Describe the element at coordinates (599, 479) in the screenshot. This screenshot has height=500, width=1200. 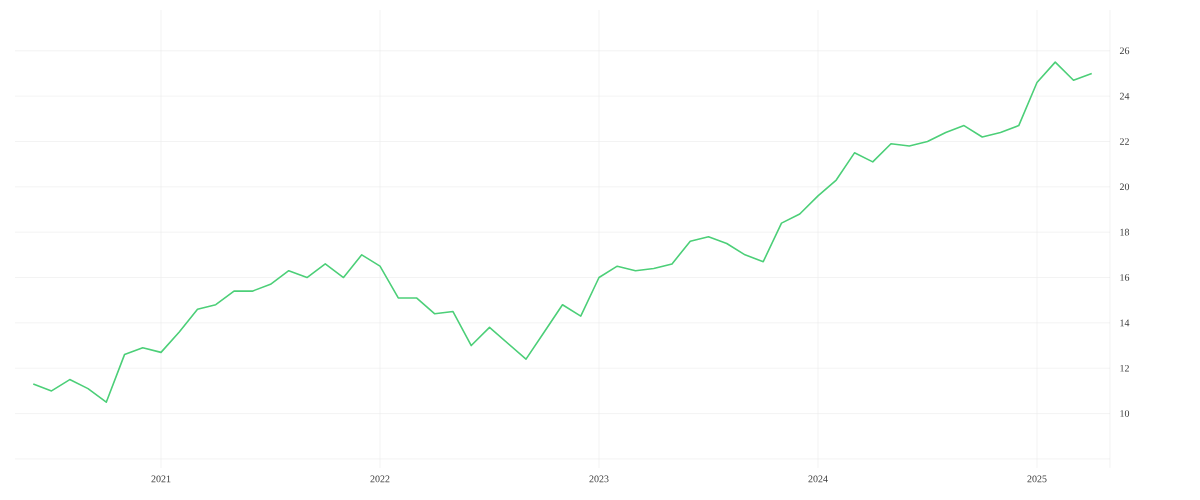
I see `x-tick-label: 2023` at that location.